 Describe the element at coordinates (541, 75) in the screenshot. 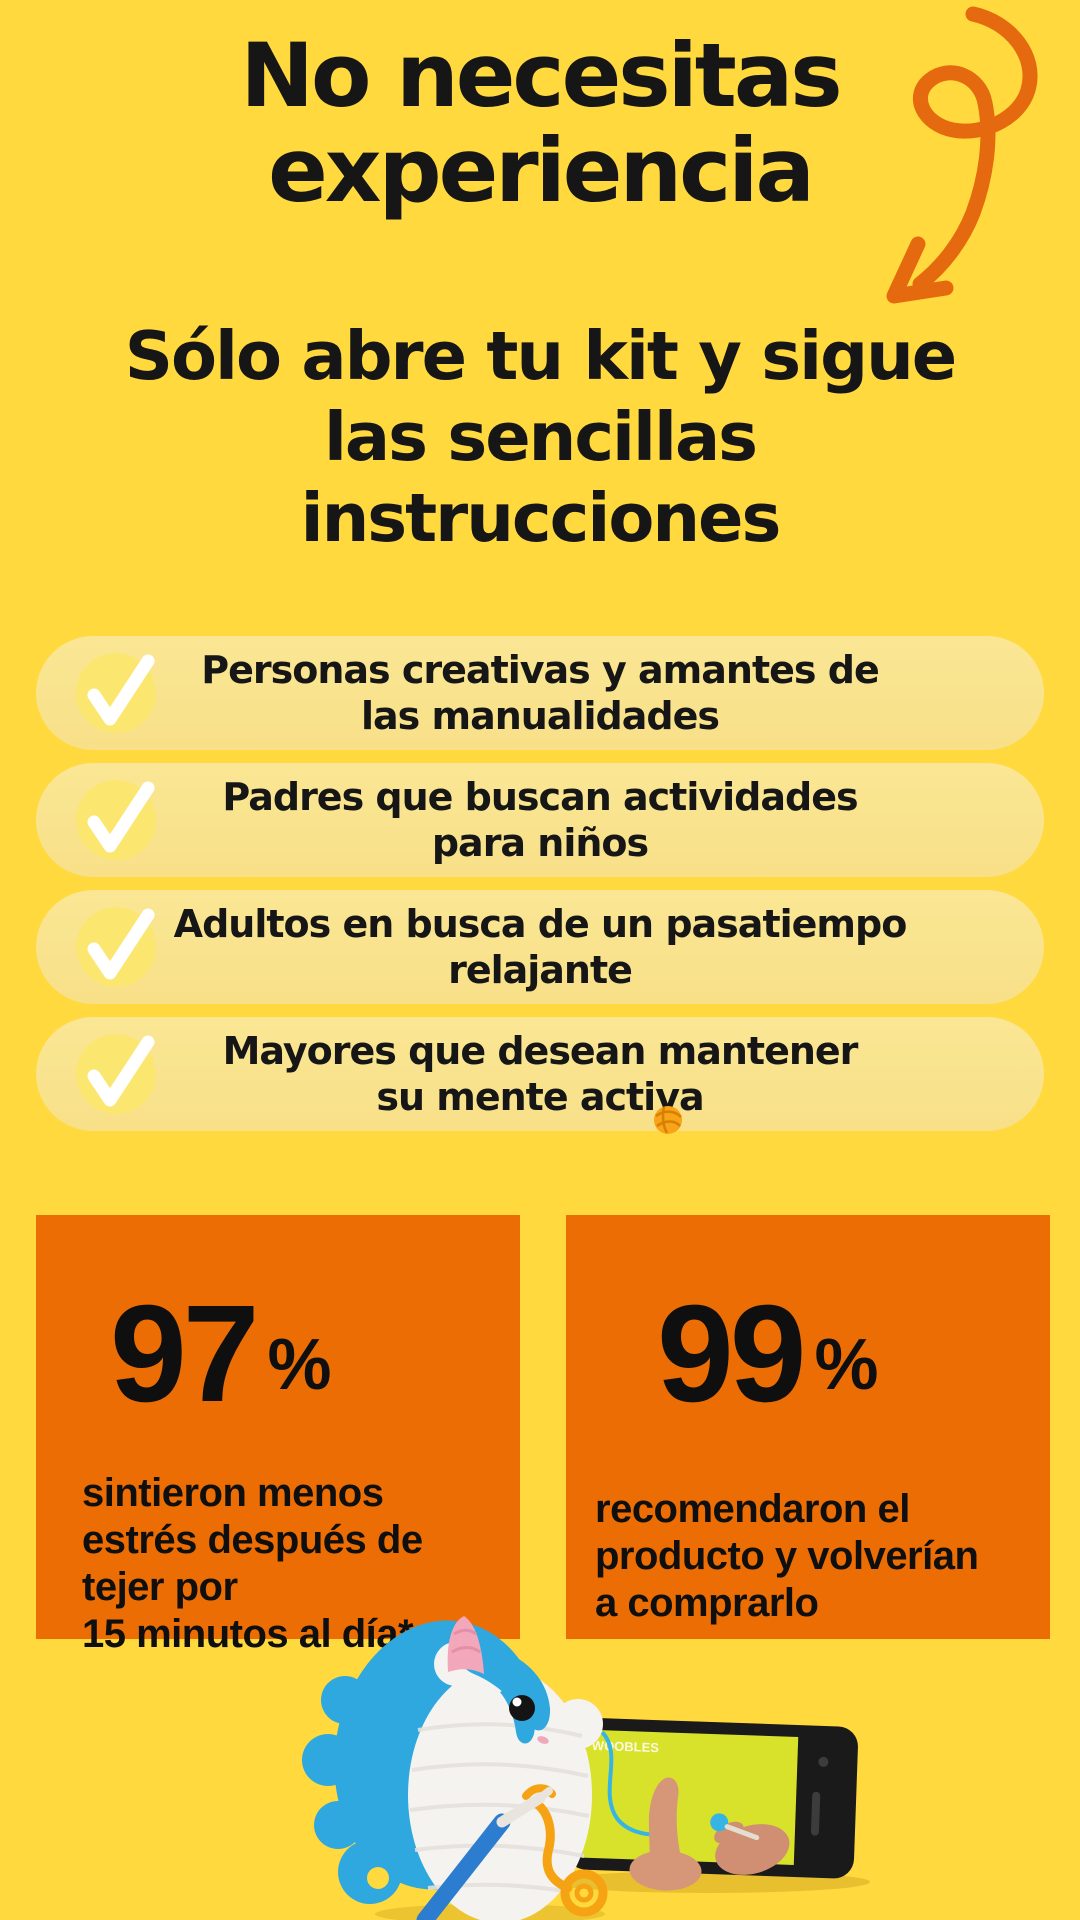

I see `main-title-line-1: No necesitas` at that location.